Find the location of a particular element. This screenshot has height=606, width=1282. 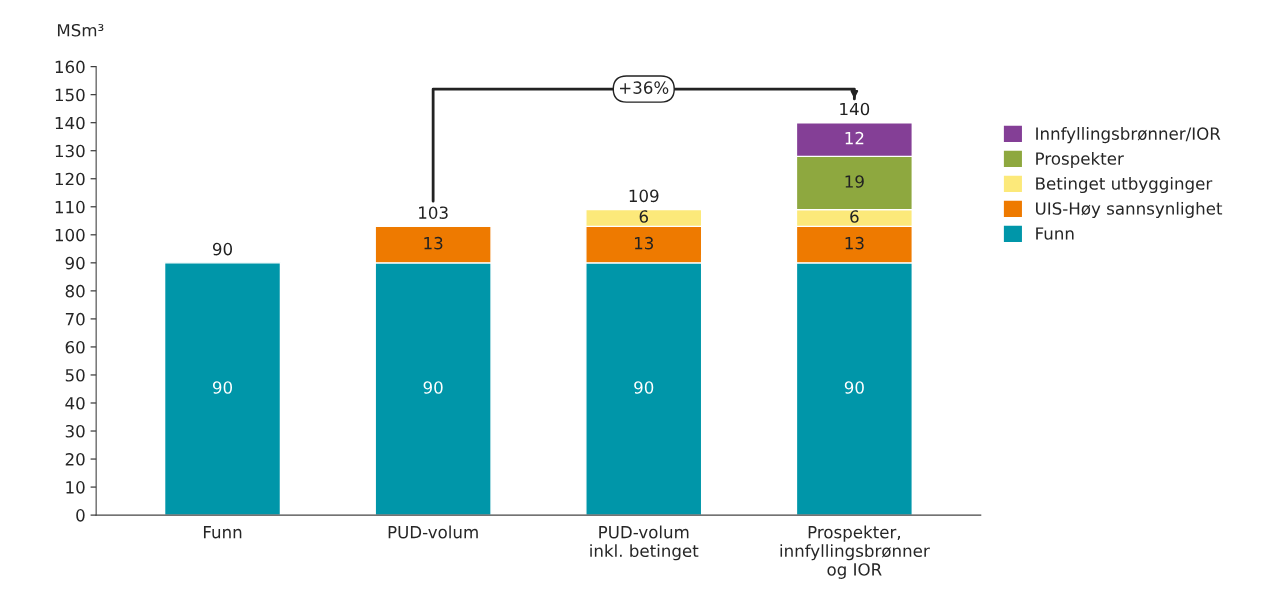

legend-label: Prospekter is located at coordinates (1080, 160).